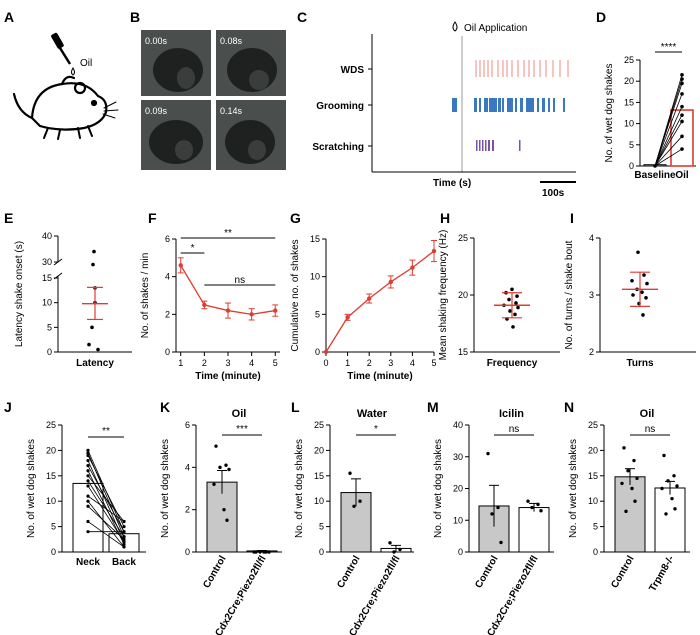 This screenshot has width=700, height=635. Describe the element at coordinates (495, 28) in the screenshot. I see `oil-application-label: Oil Application` at that location.